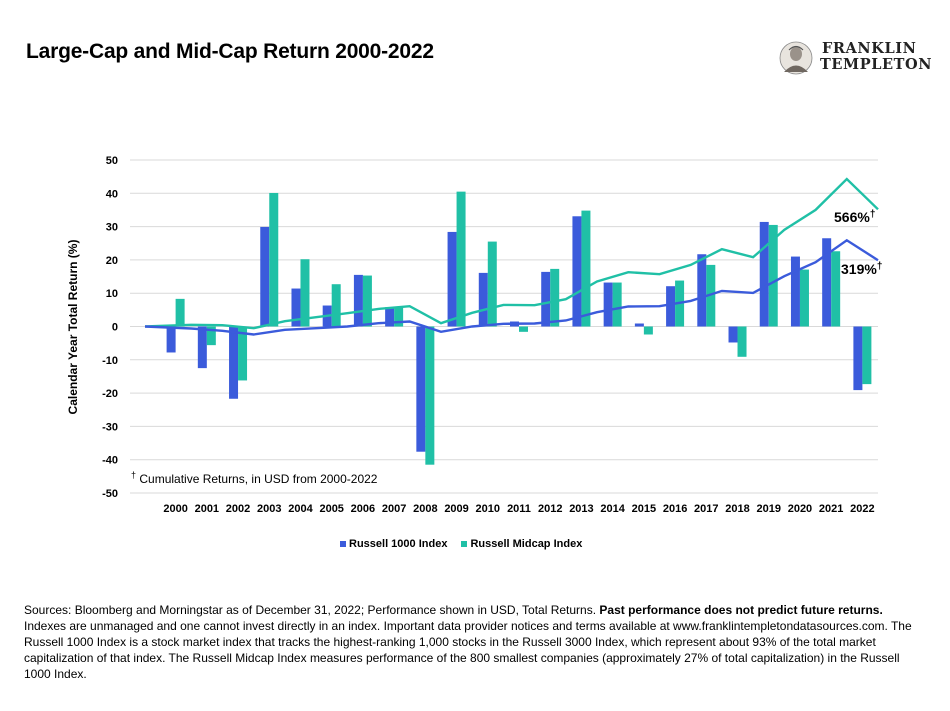 The image size is (950, 711). What do you see at coordinates (110, 361) in the screenshot?
I see `y-tick-label: -10` at bounding box center [110, 361].